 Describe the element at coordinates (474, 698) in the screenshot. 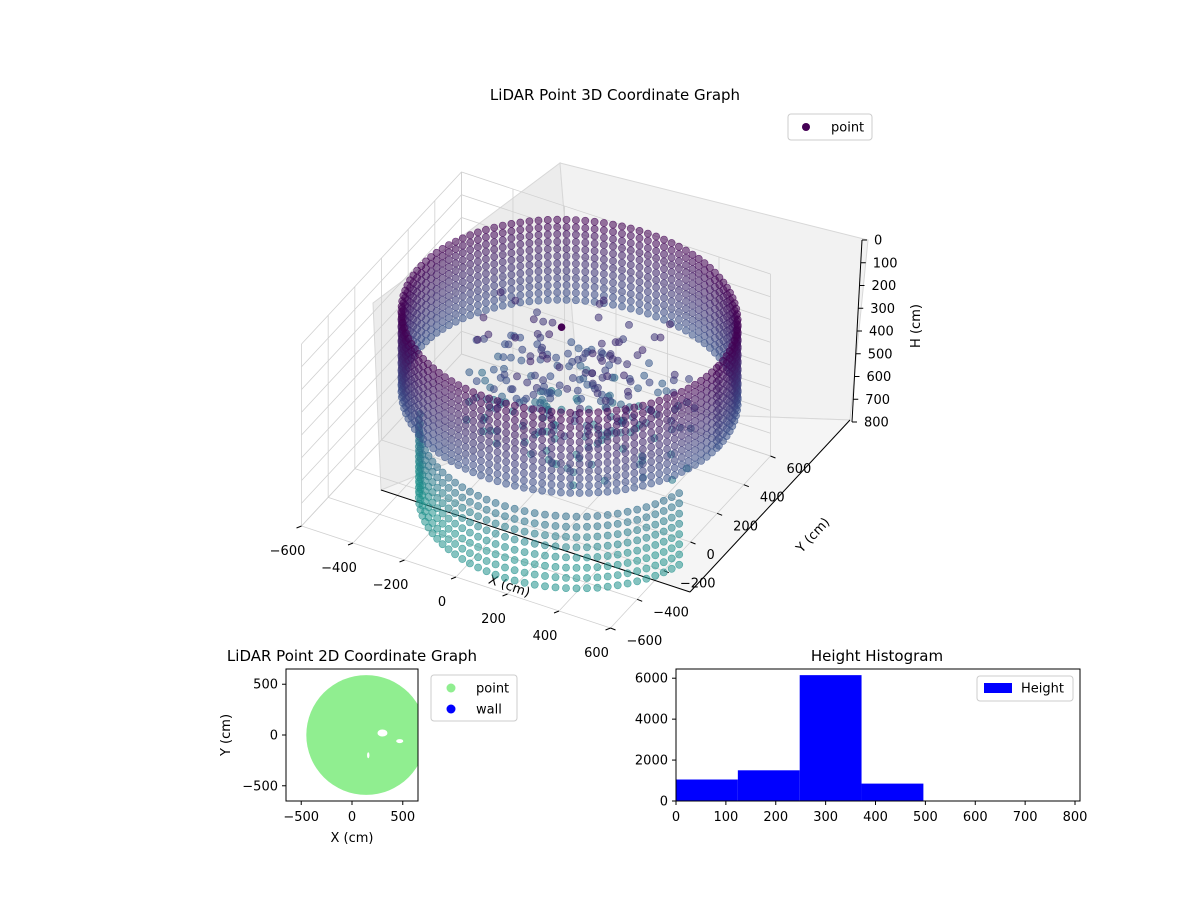

I see `chart-2d-legend: point wall` at that location.